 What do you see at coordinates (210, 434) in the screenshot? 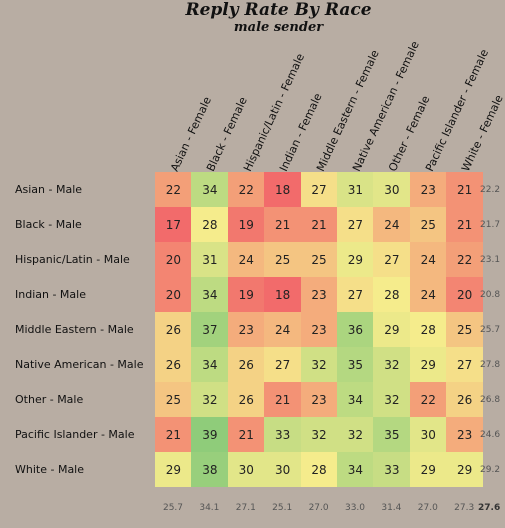
I see `heatmap-cell: 39` at bounding box center [210, 434].